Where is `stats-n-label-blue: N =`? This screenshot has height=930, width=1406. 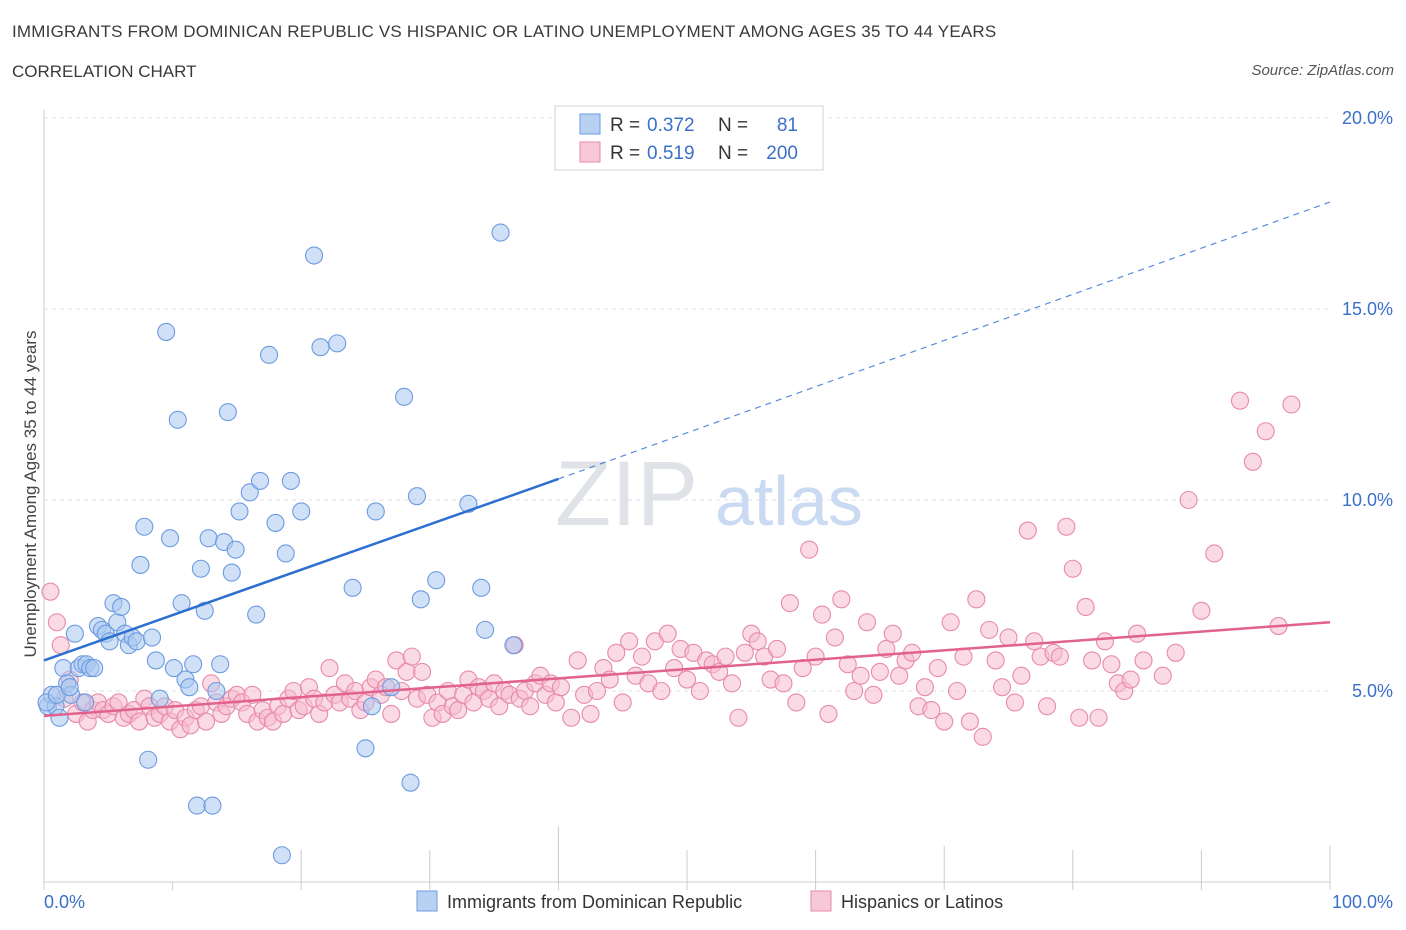
stats-n-label-blue: N = is located at coordinates (733, 125).